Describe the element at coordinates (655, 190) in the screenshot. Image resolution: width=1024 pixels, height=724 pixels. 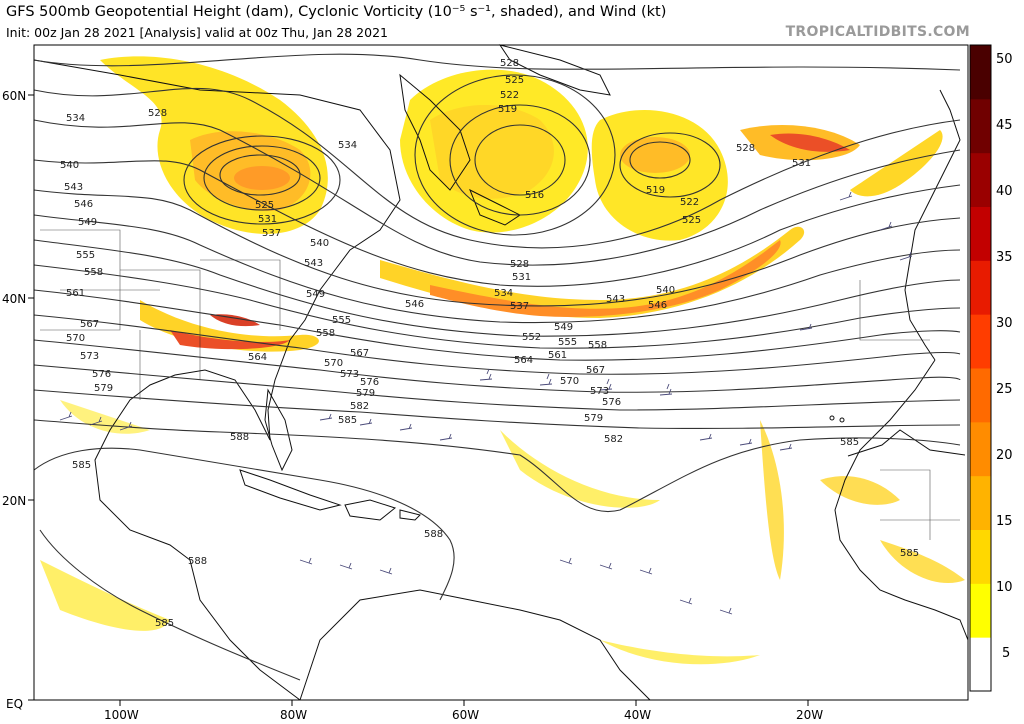
I see `contour-label: 519` at that location.